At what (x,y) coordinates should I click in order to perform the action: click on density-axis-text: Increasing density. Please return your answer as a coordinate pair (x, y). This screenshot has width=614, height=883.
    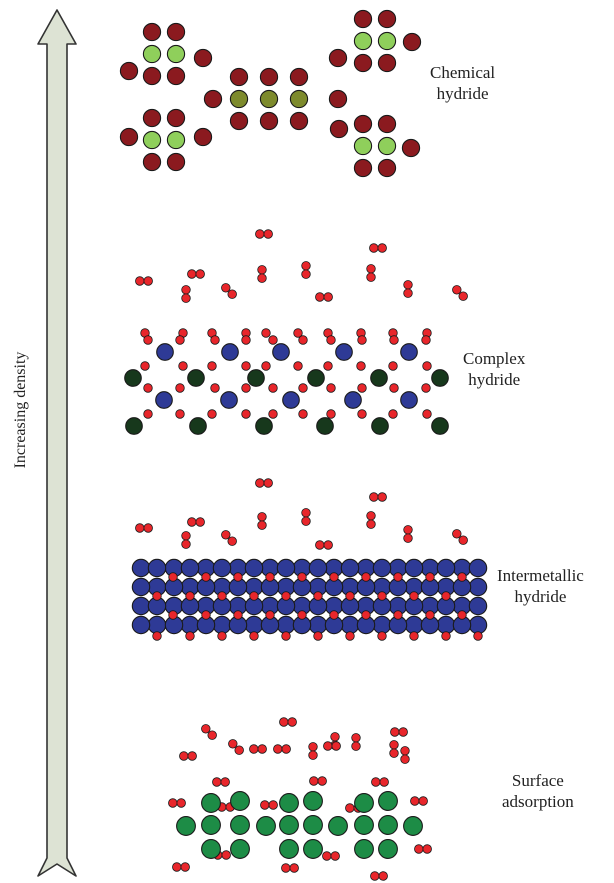
    Looking at the image, I should click on (21, 410).